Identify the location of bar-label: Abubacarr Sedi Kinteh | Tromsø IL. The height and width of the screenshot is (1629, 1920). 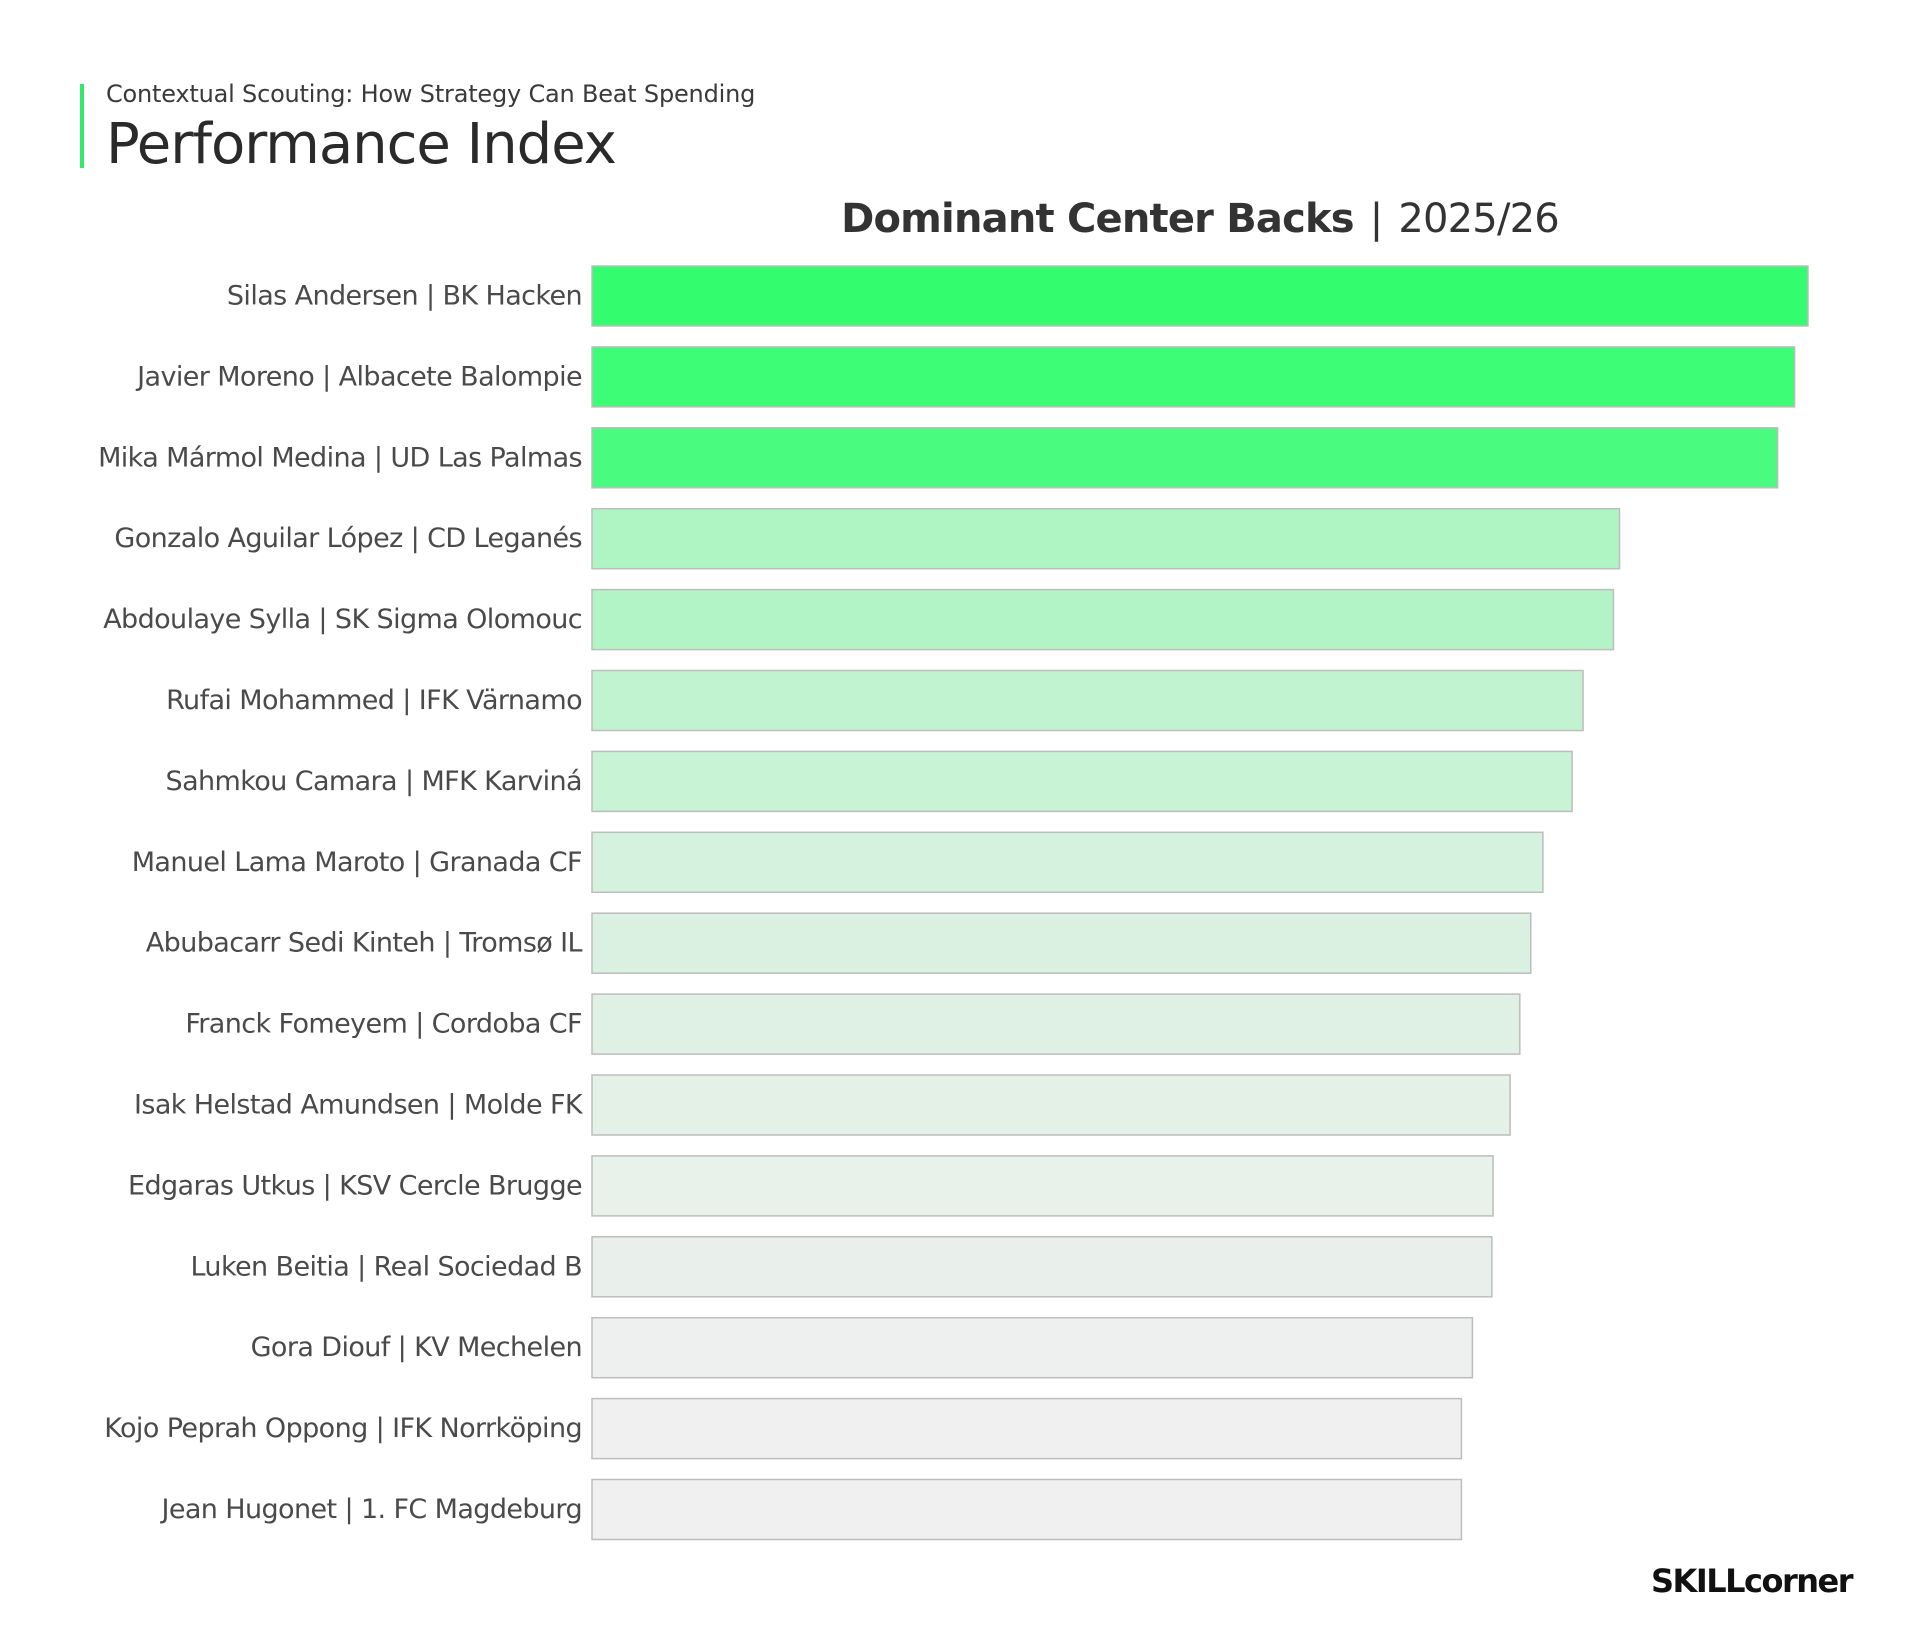
(364, 943).